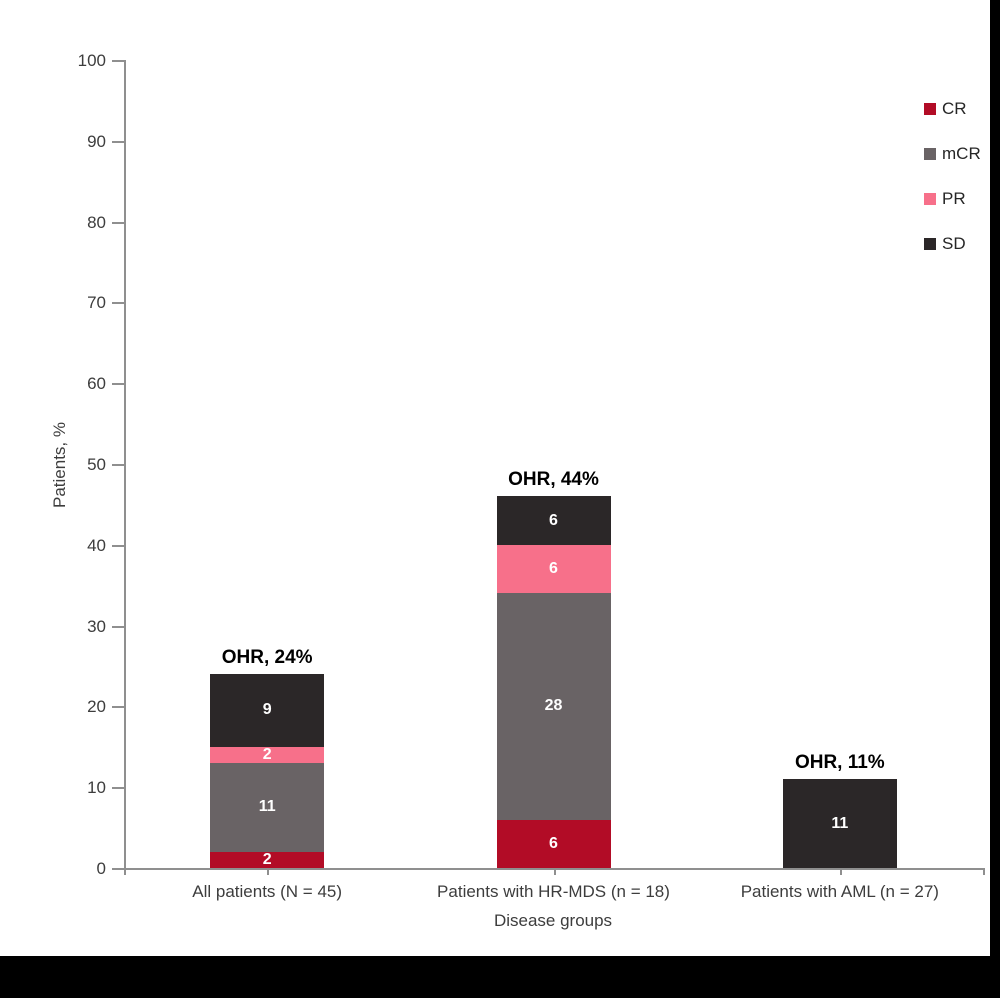  I want to click on y-tick-label: 50, so click(96, 464).